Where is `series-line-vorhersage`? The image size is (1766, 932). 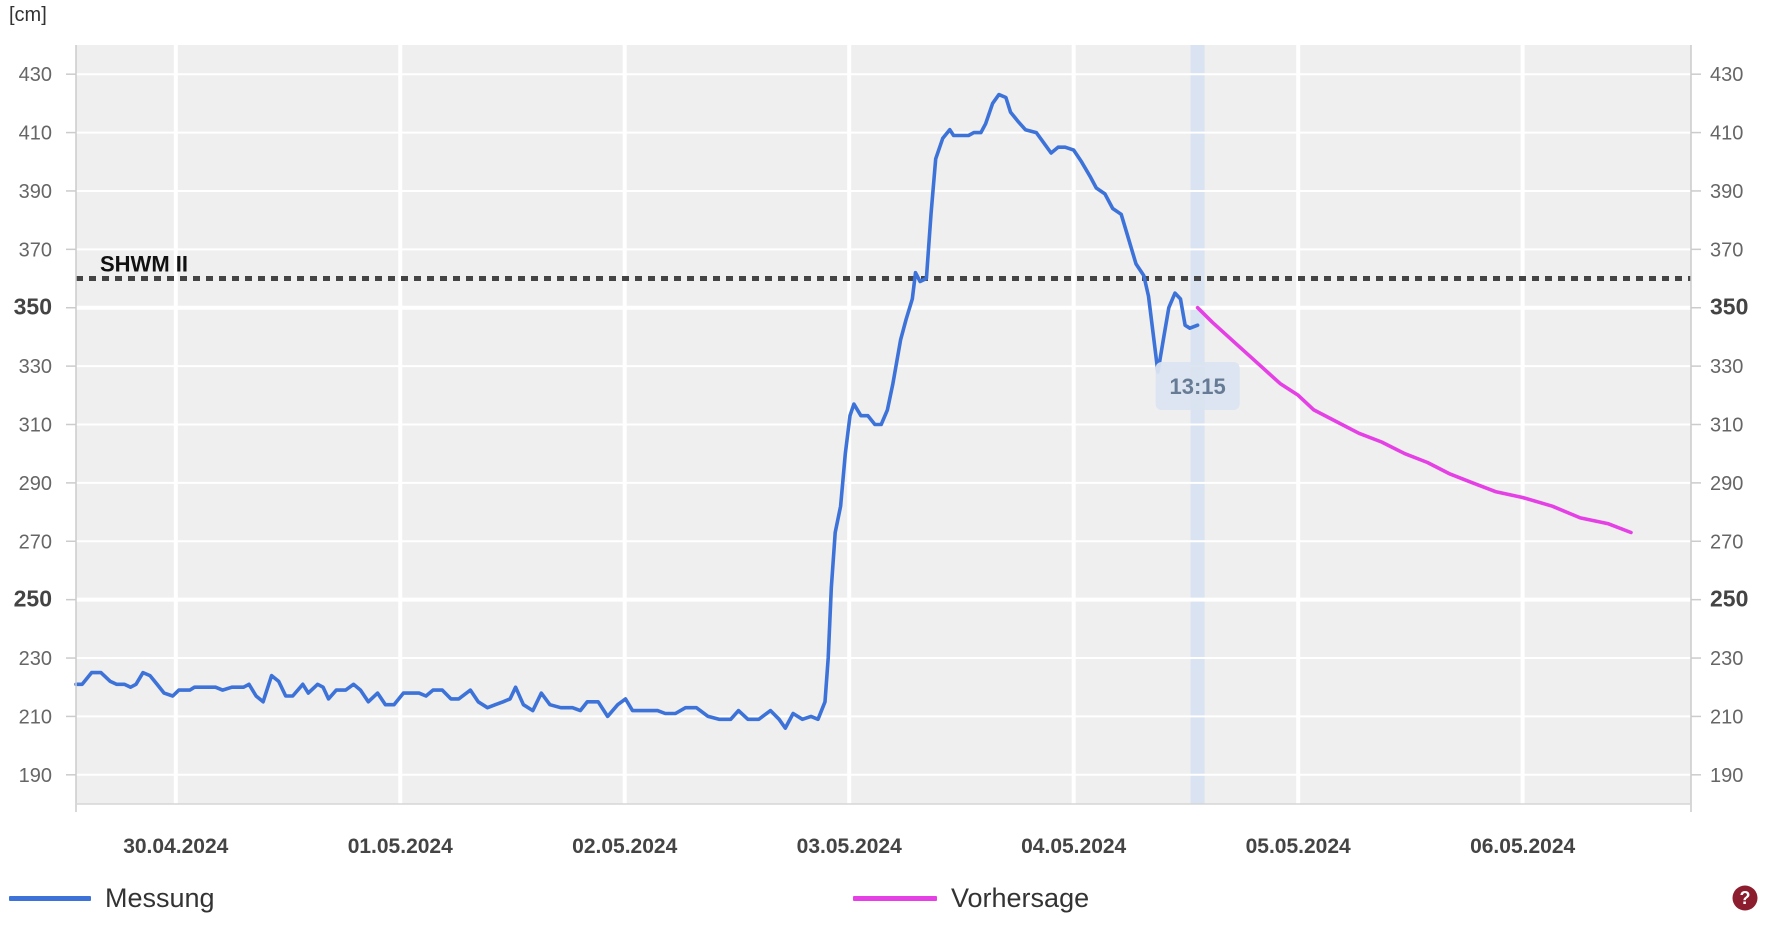 series-line-vorhersage is located at coordinates (1414, 420).